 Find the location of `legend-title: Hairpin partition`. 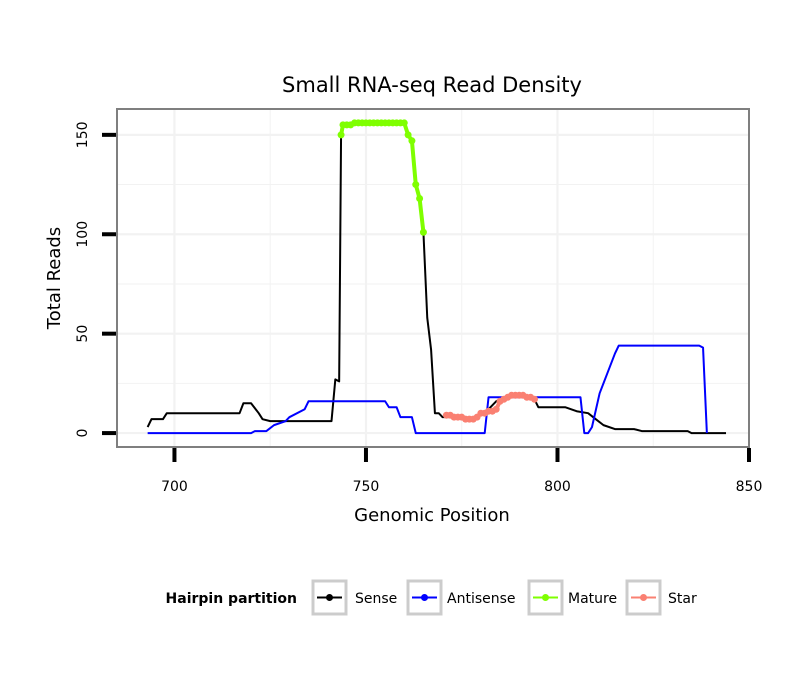

legend-title: Hairpin partition is located at coordinates (231, 599).